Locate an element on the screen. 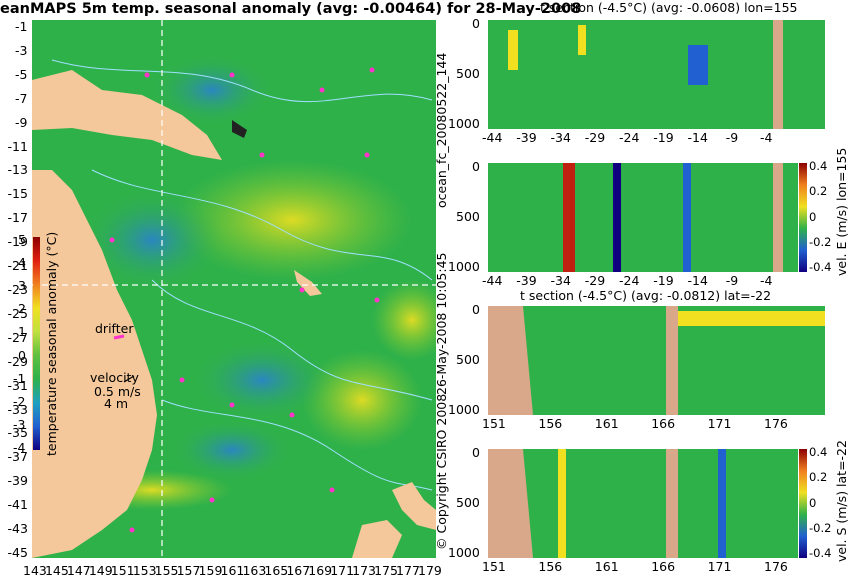  lon-tick-label: 177 is located at coordinates (408, 570).